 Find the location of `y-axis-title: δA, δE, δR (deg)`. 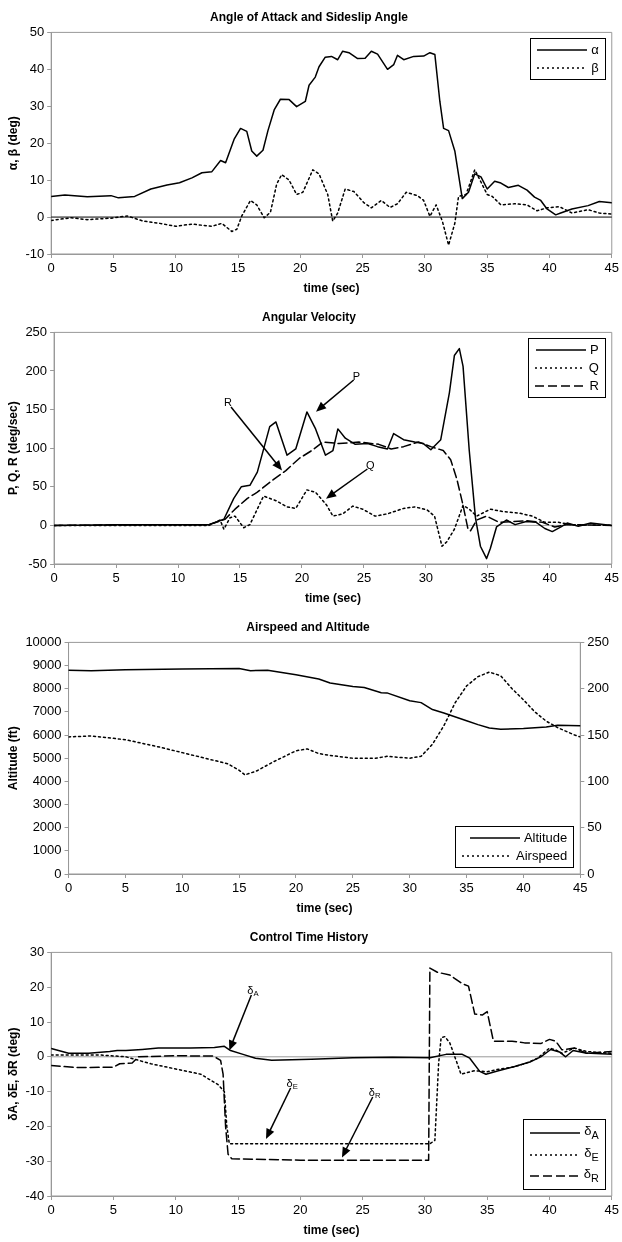

y-axis-title: δA, δE, δR (deg) is located at coordinates (12, 1074).